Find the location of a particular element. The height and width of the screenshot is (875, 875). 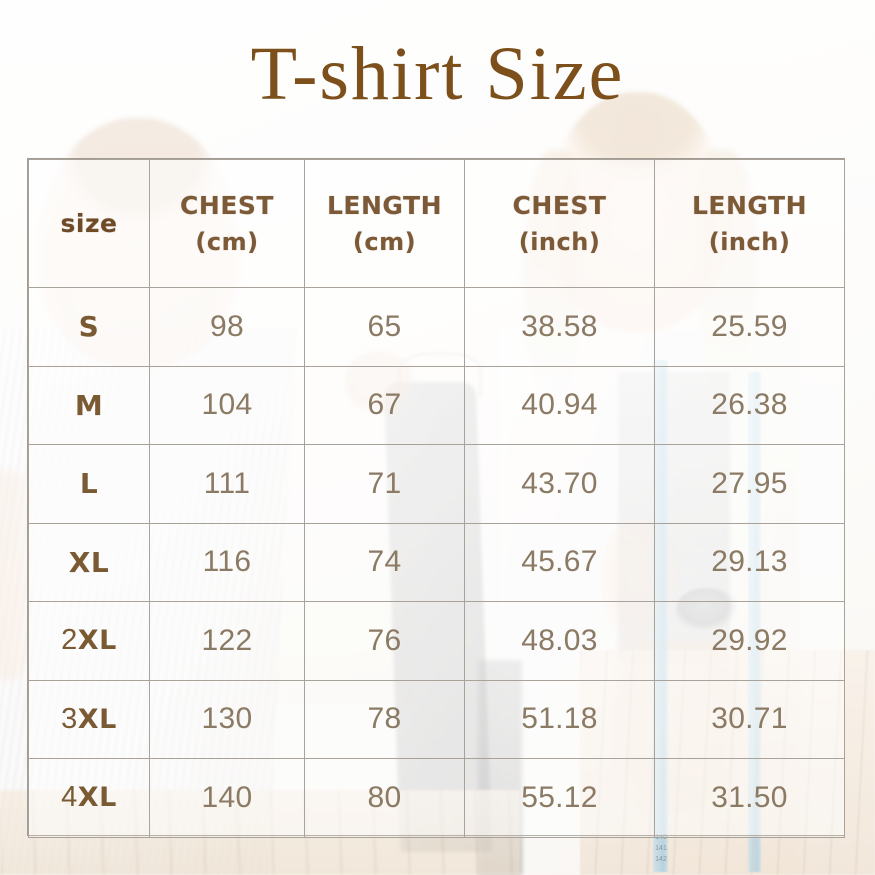

size-label: S is located at coordinates (89, 327).